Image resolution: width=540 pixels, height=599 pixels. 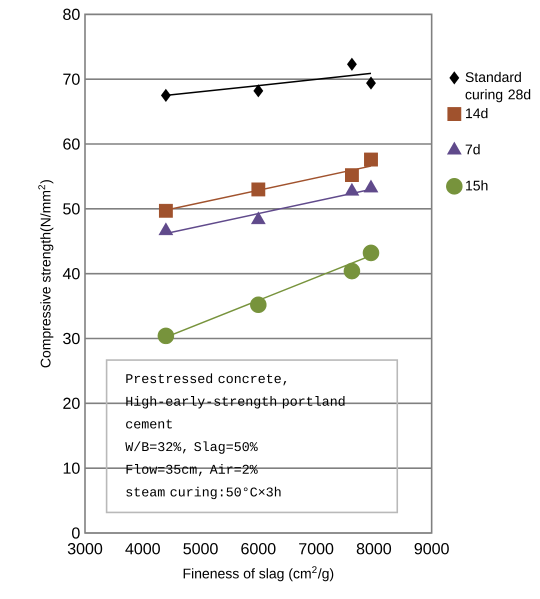 I want to click on y-axis-title: Compressive strength(N/mm$^{2}$), so click(x=46, y=274).